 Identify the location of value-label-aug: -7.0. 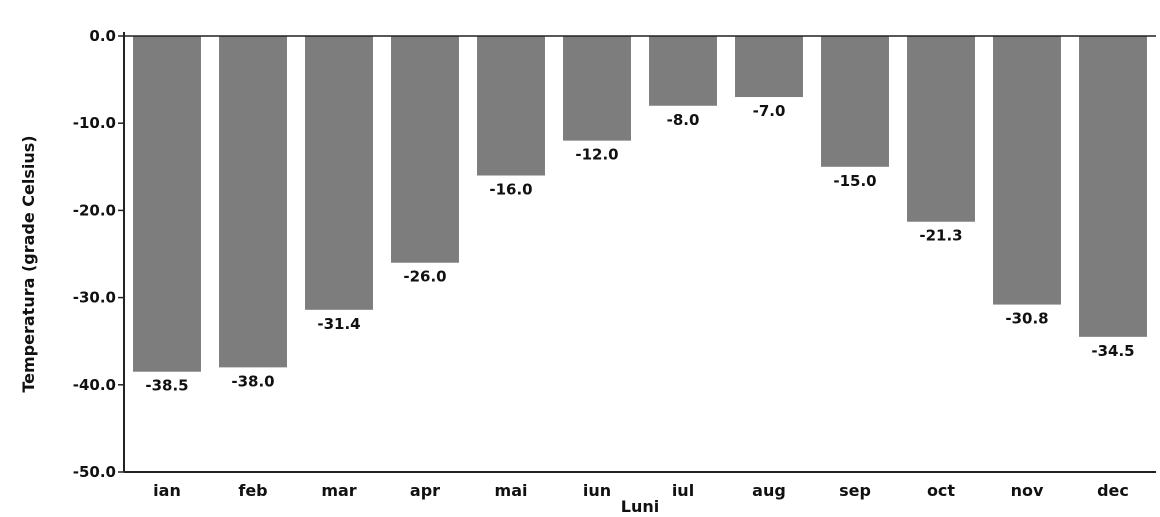
(769, 111).